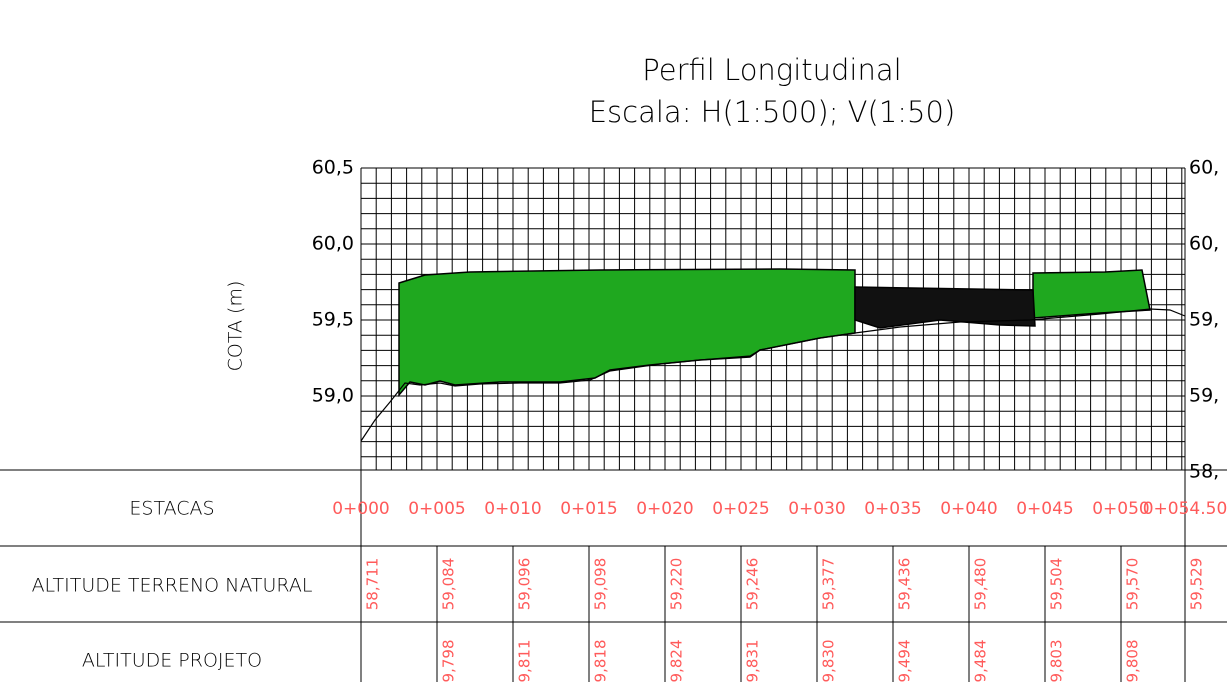 The width and height of the screenshot is (1227, 682). What do you see at coordinates (513, 509) in the screenshot?
I see `station-label: 0+010` at bounding box center [513, 509].